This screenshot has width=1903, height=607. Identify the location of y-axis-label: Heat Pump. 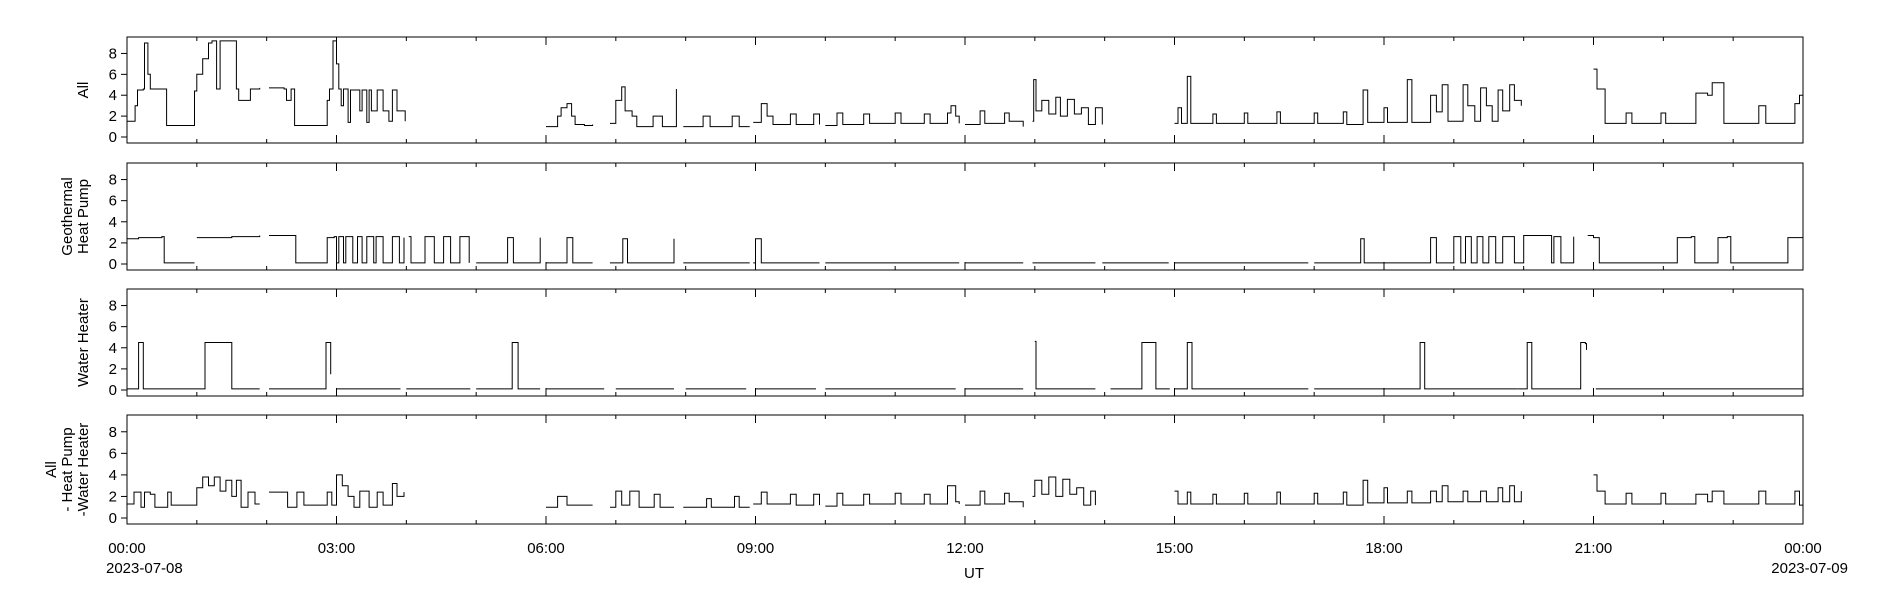
(83, 216).